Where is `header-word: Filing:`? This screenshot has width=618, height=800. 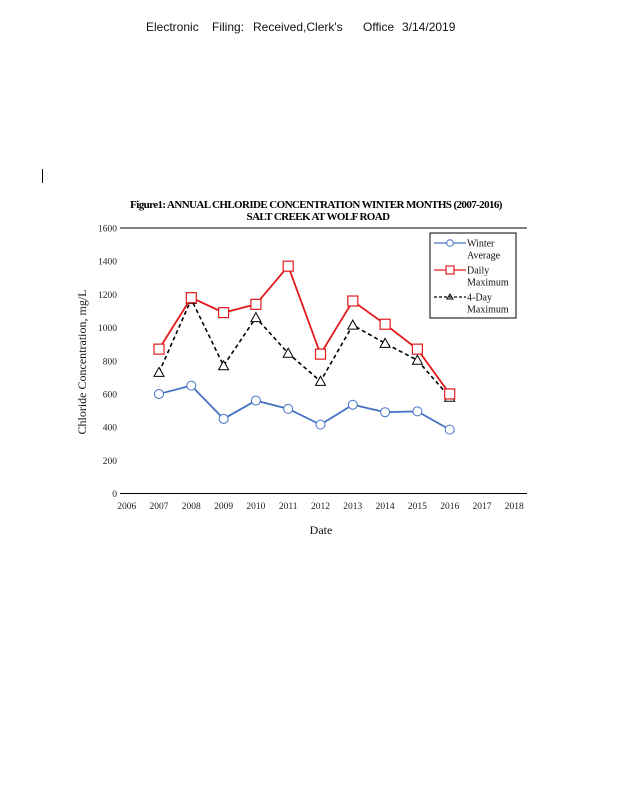
header-word: Filing: is located at coordinates (228, 27).